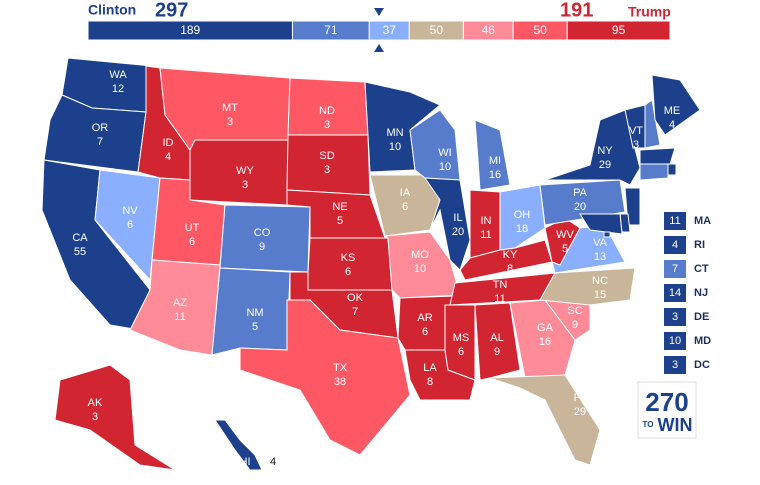 This screenshot has height=485, width=760. Describe the element at coordinates (522, 229) in the screenshot. I see `state-ev: 18` at that location.